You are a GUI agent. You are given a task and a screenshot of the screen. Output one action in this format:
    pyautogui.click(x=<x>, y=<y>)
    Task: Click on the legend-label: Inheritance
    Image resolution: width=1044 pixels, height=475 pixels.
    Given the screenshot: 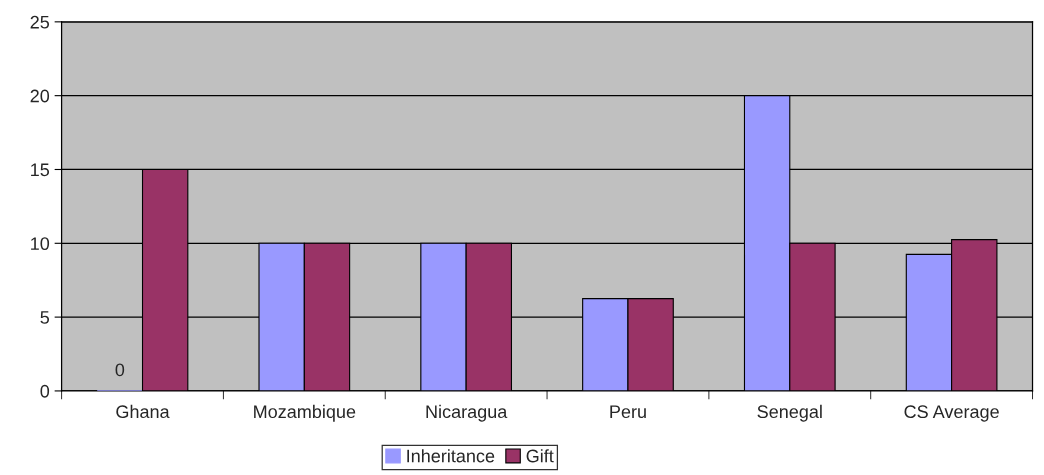 What is the action you would take?
    pyautogui.click(x=451, y=456)
    